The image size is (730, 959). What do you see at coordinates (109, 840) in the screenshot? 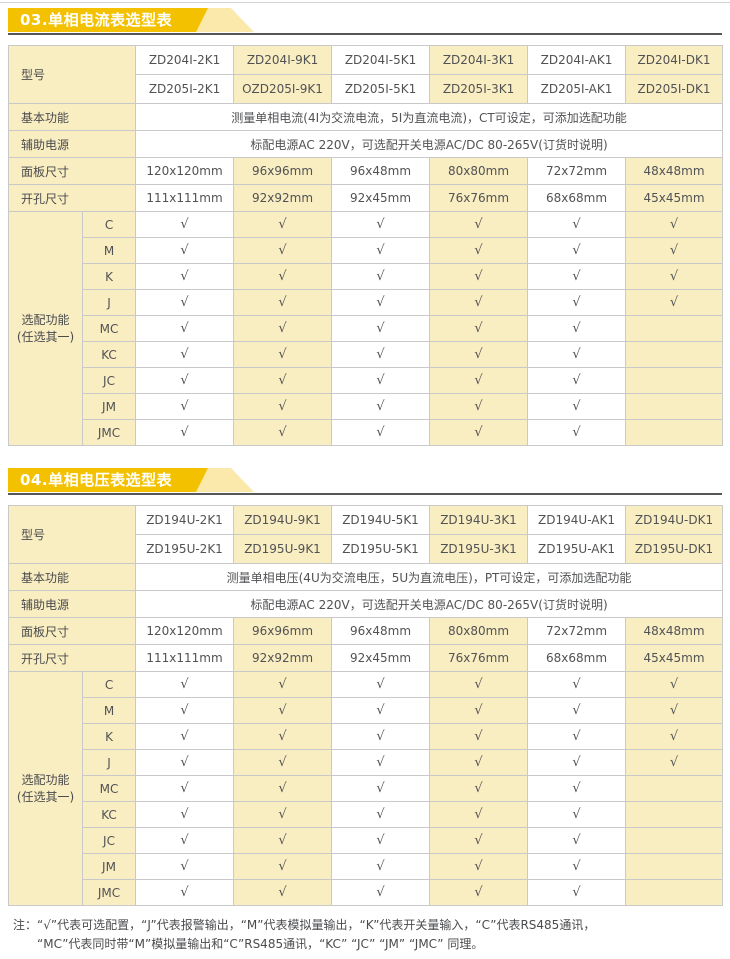
I see `option-code-cell: JC` at bounding box center [109, 840].